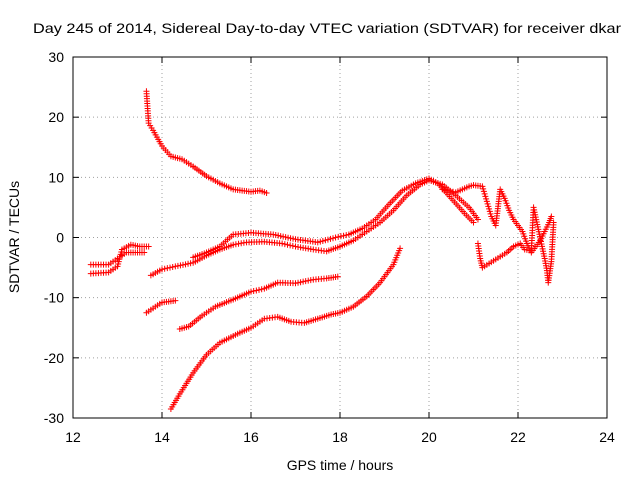 Image resolution: width=640 pixels, height=480 pixels. I want to click on series-track-d, so click(314, 228).